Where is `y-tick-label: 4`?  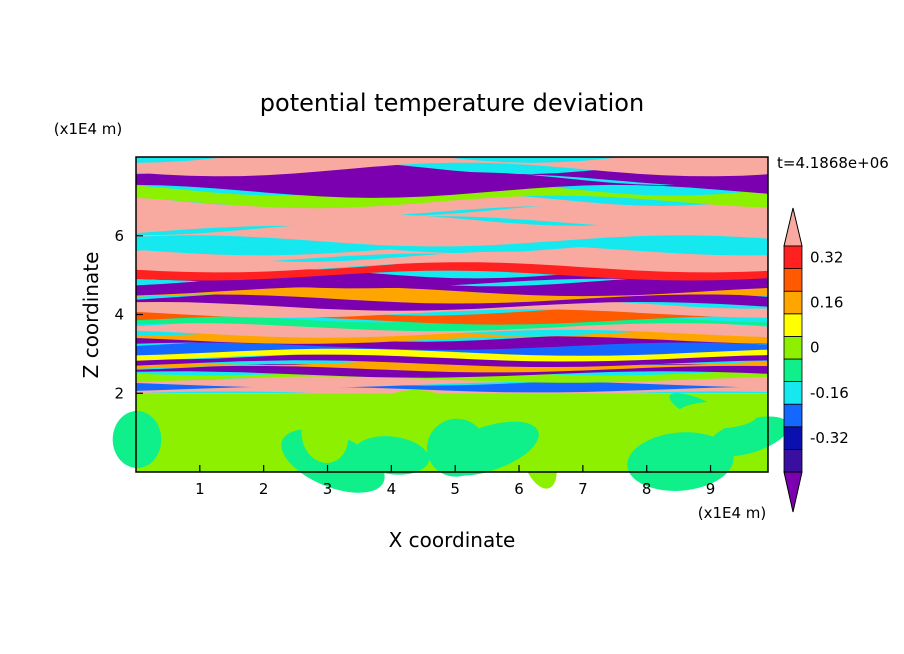
y-tick-label: 4 is located at coordinates (119, 315).